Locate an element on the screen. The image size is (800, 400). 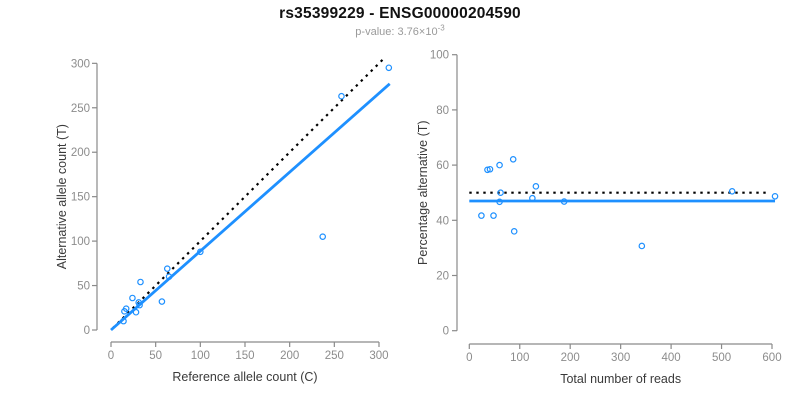
x-tick-label: 150 is located at coordinates (244, 356).